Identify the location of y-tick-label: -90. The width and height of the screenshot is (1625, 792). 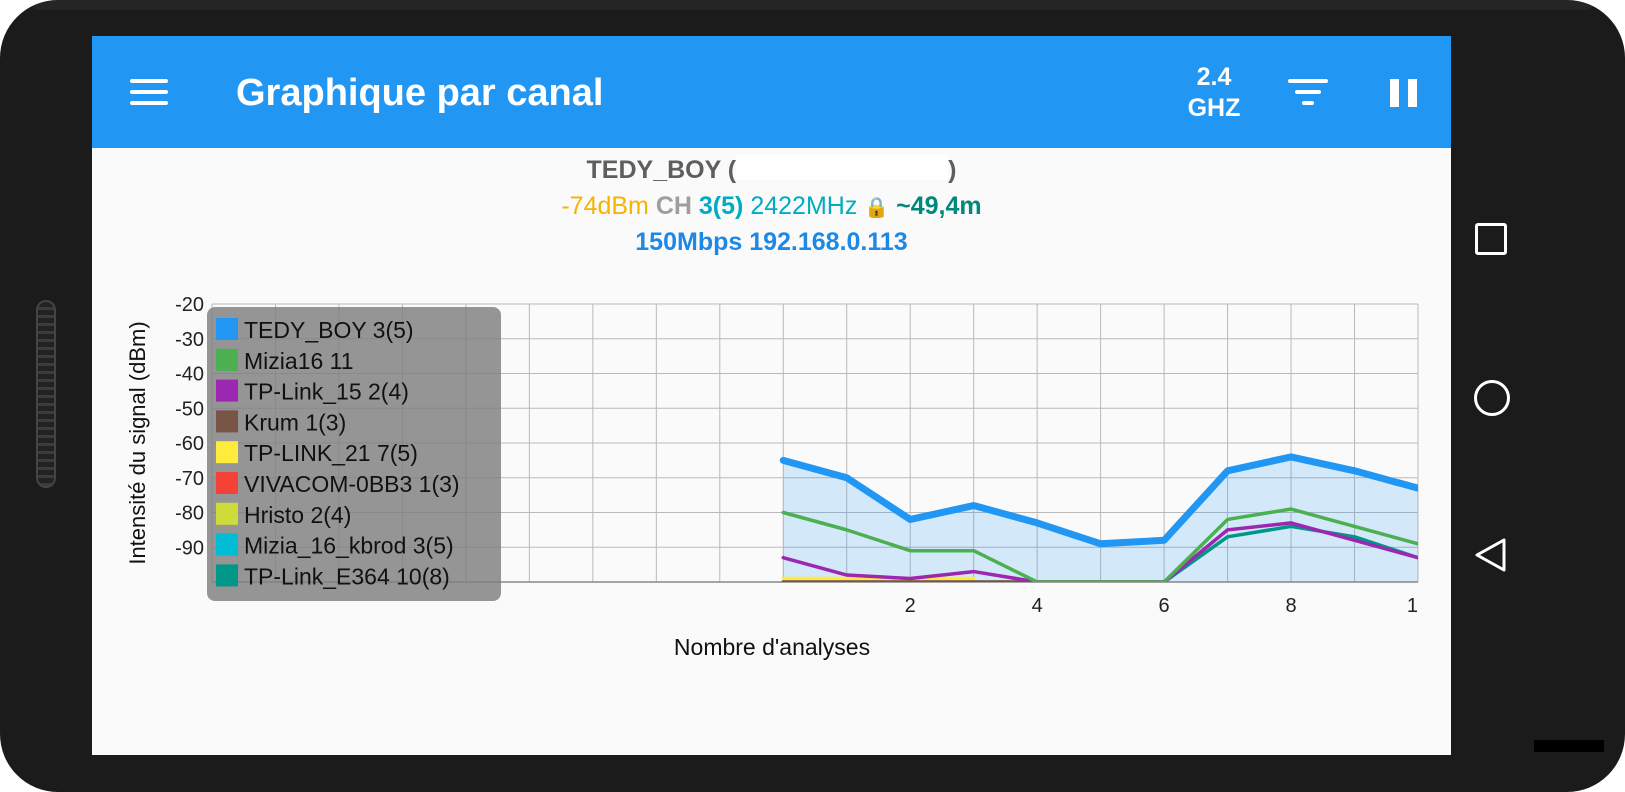
(189, 548).